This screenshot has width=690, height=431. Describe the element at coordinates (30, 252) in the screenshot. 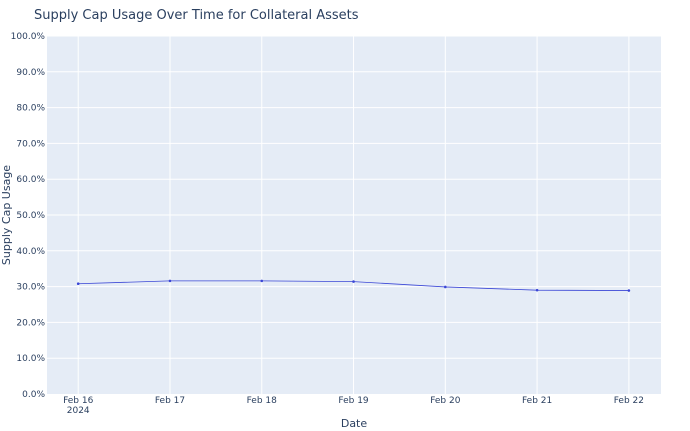

I see `y-tick-label: 40.0%` at that location.